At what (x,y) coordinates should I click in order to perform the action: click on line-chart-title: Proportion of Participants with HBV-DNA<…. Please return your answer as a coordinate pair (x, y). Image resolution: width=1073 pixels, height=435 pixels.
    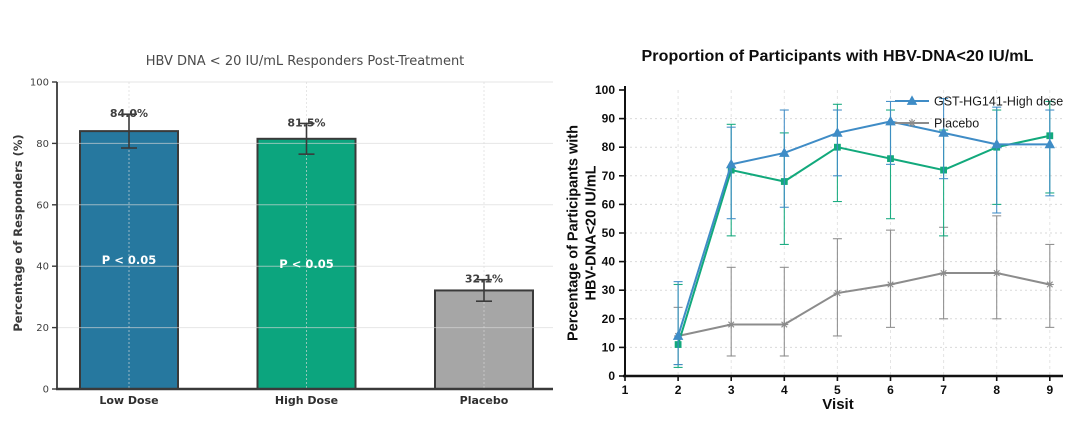
    Looking at the image, I should click on (837, 56).